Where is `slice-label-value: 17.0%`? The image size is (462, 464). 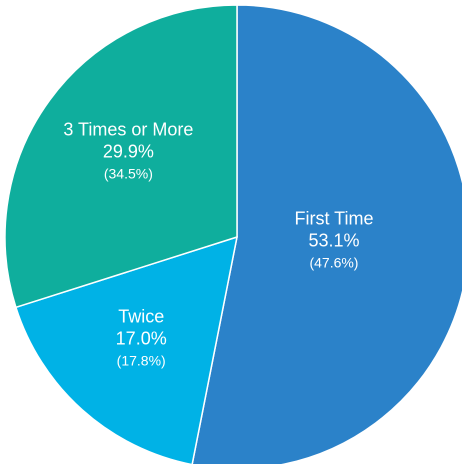 slice-label-value: 17.0% is located at coordinates (141, 338).